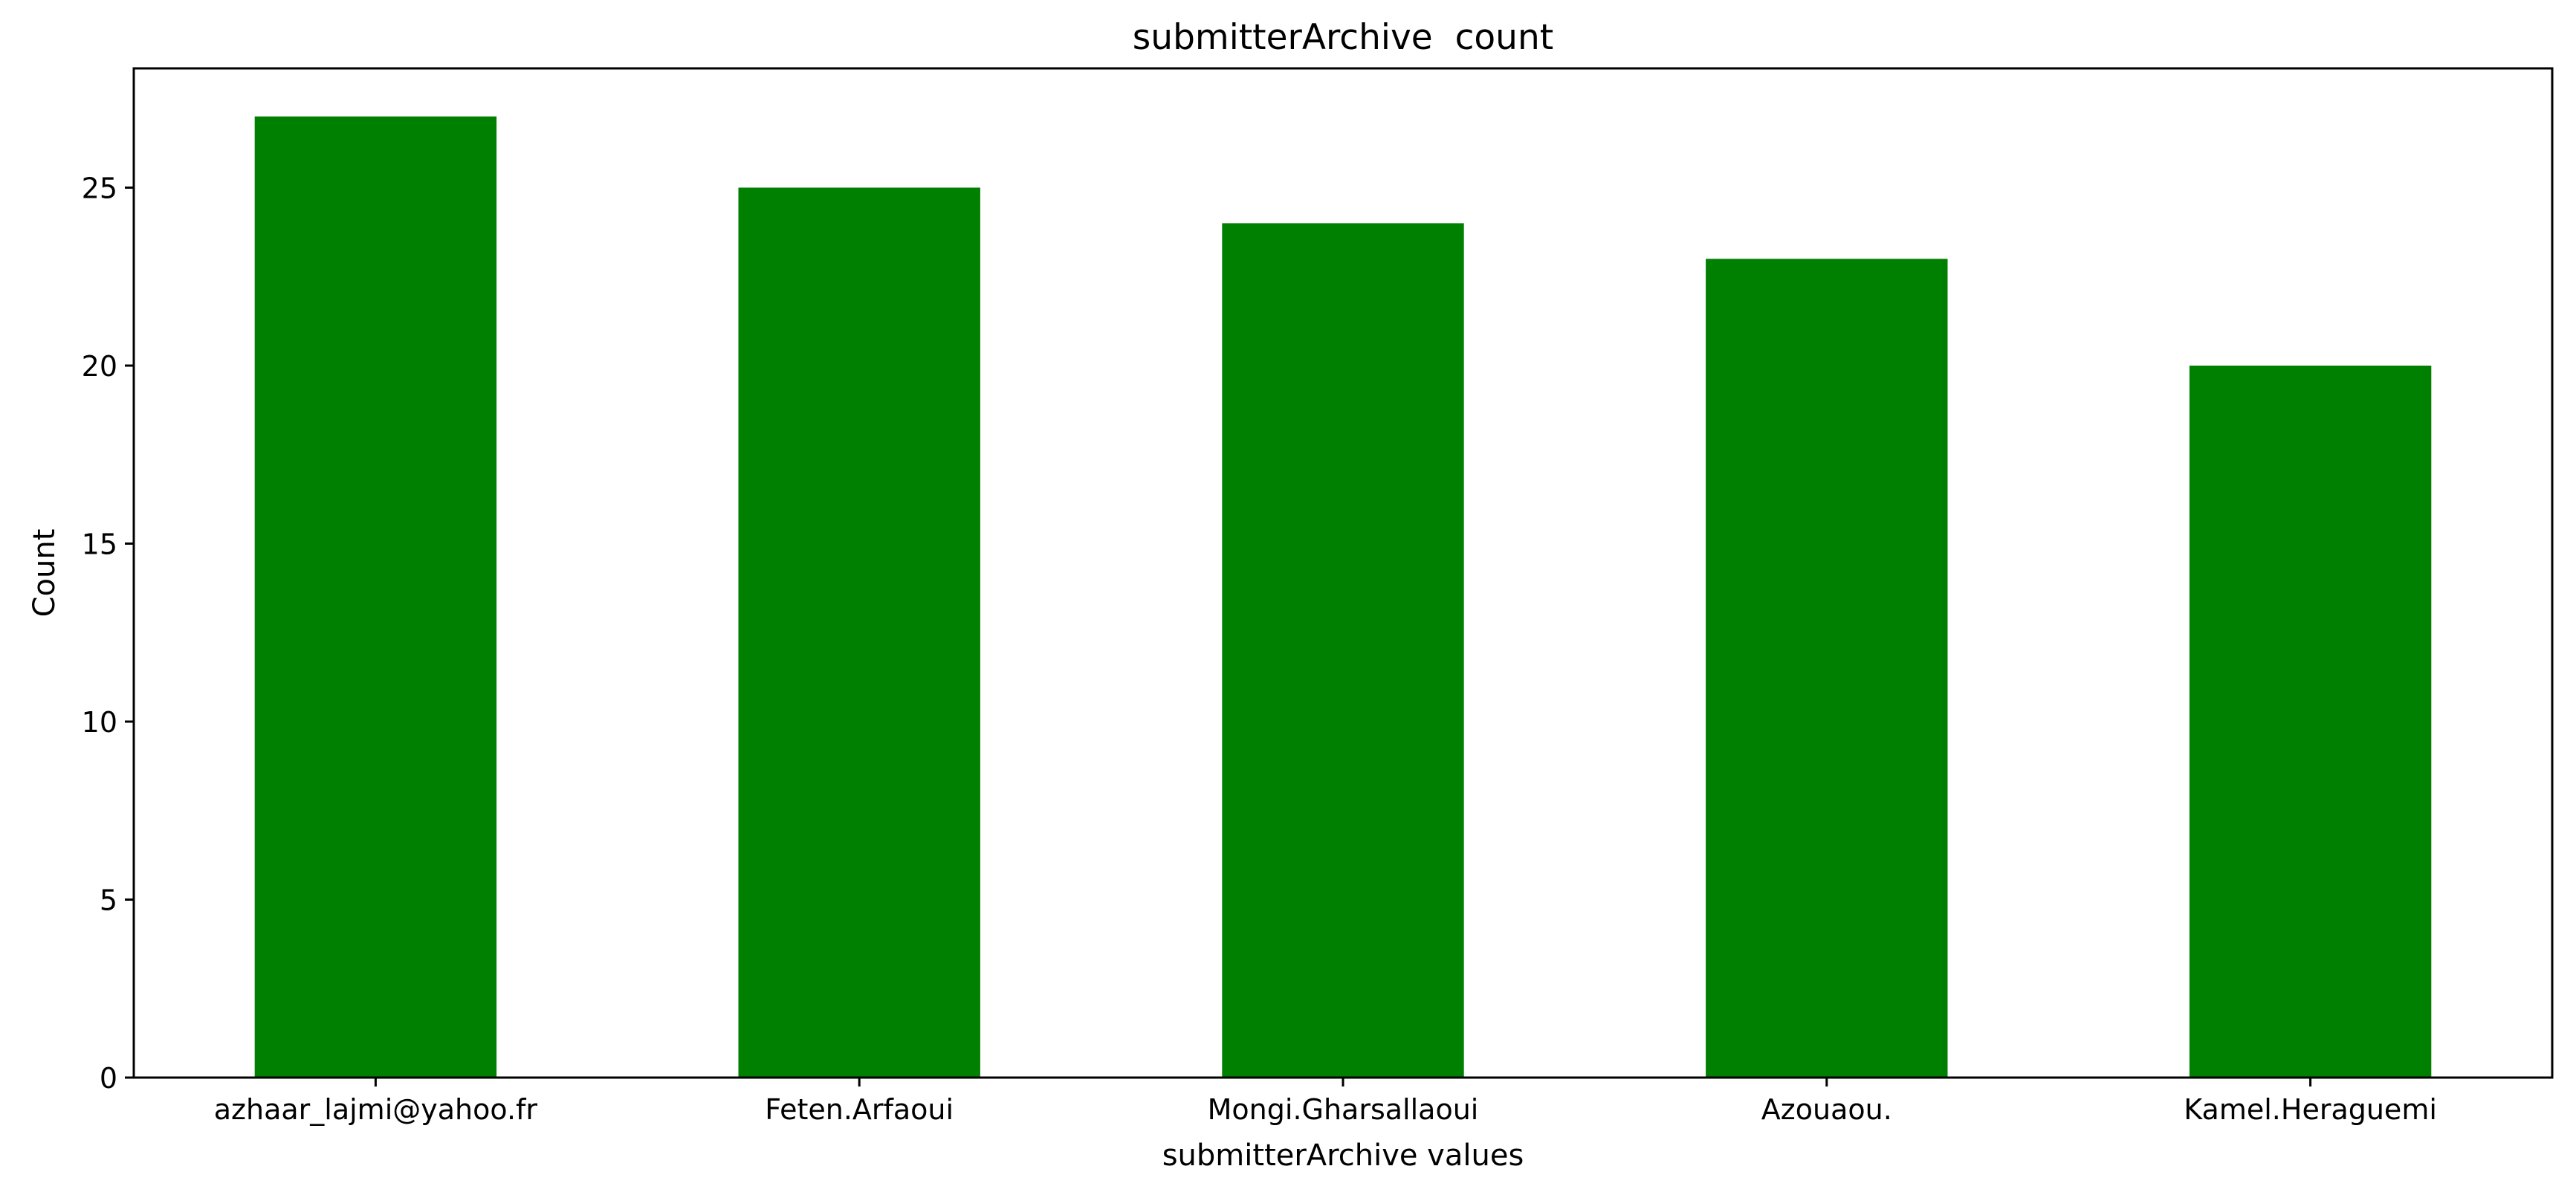 The image size is (2576, 1195). What do you see at coordinates (1826, 1109) in the screenshot?
I see `x-tick-label: Azouaou.` at bounding box center [1826, 1109].